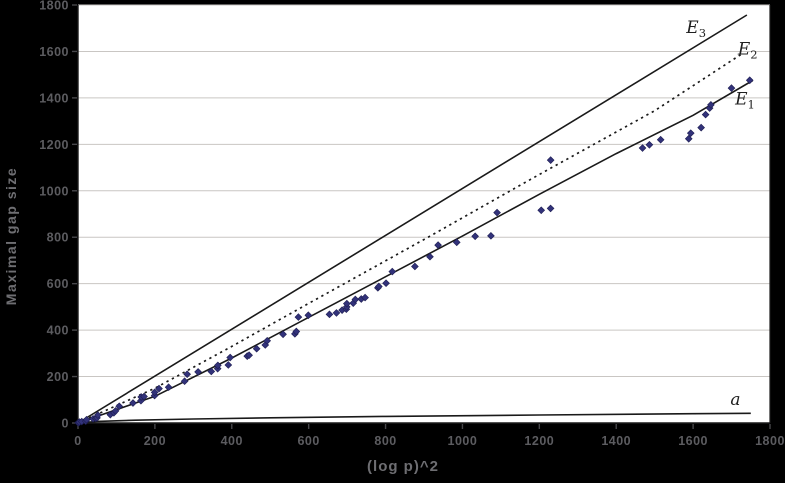  Describe the element at coordinates (414, 418) in the screenshot. I see `line-a` at that location.